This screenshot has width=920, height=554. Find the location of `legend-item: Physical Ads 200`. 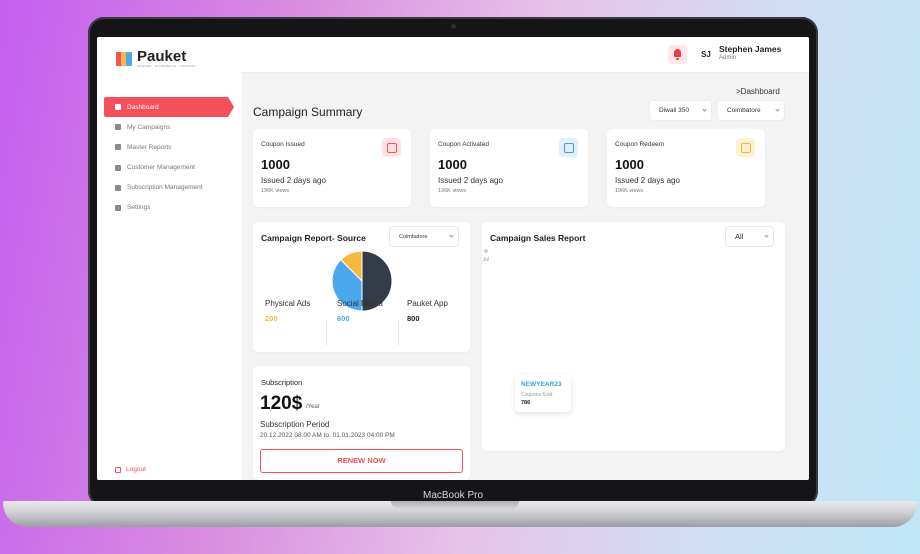

legend-item: Physical Ads 200 is located at coordinates (287, 311).